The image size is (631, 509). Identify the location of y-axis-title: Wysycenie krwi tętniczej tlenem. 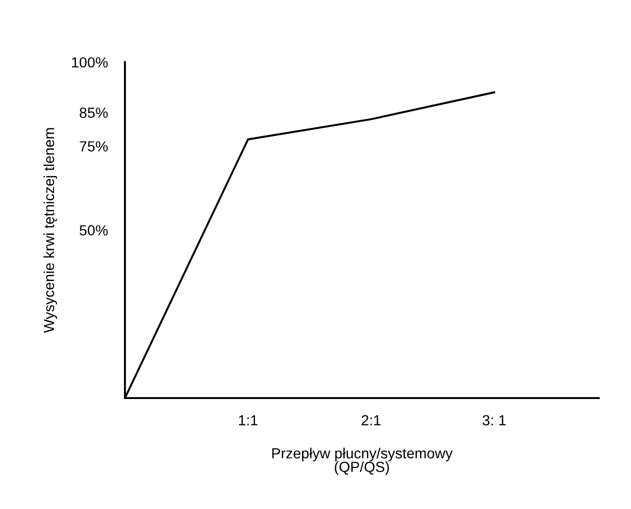
(50, 230).